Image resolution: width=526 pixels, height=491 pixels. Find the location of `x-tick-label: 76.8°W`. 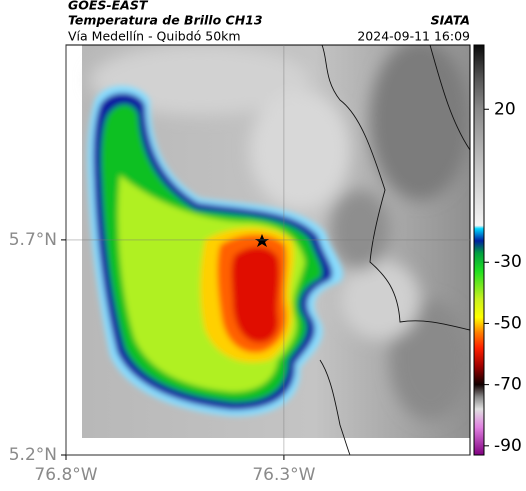

x-tick-label: 76.8°W is located at coordinates (65, 475).